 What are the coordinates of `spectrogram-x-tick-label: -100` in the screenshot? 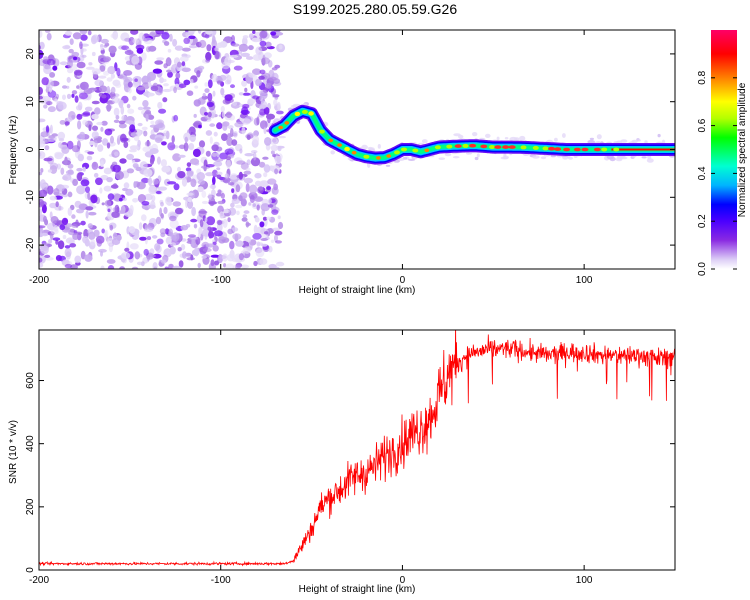 It's located at (221, 280).